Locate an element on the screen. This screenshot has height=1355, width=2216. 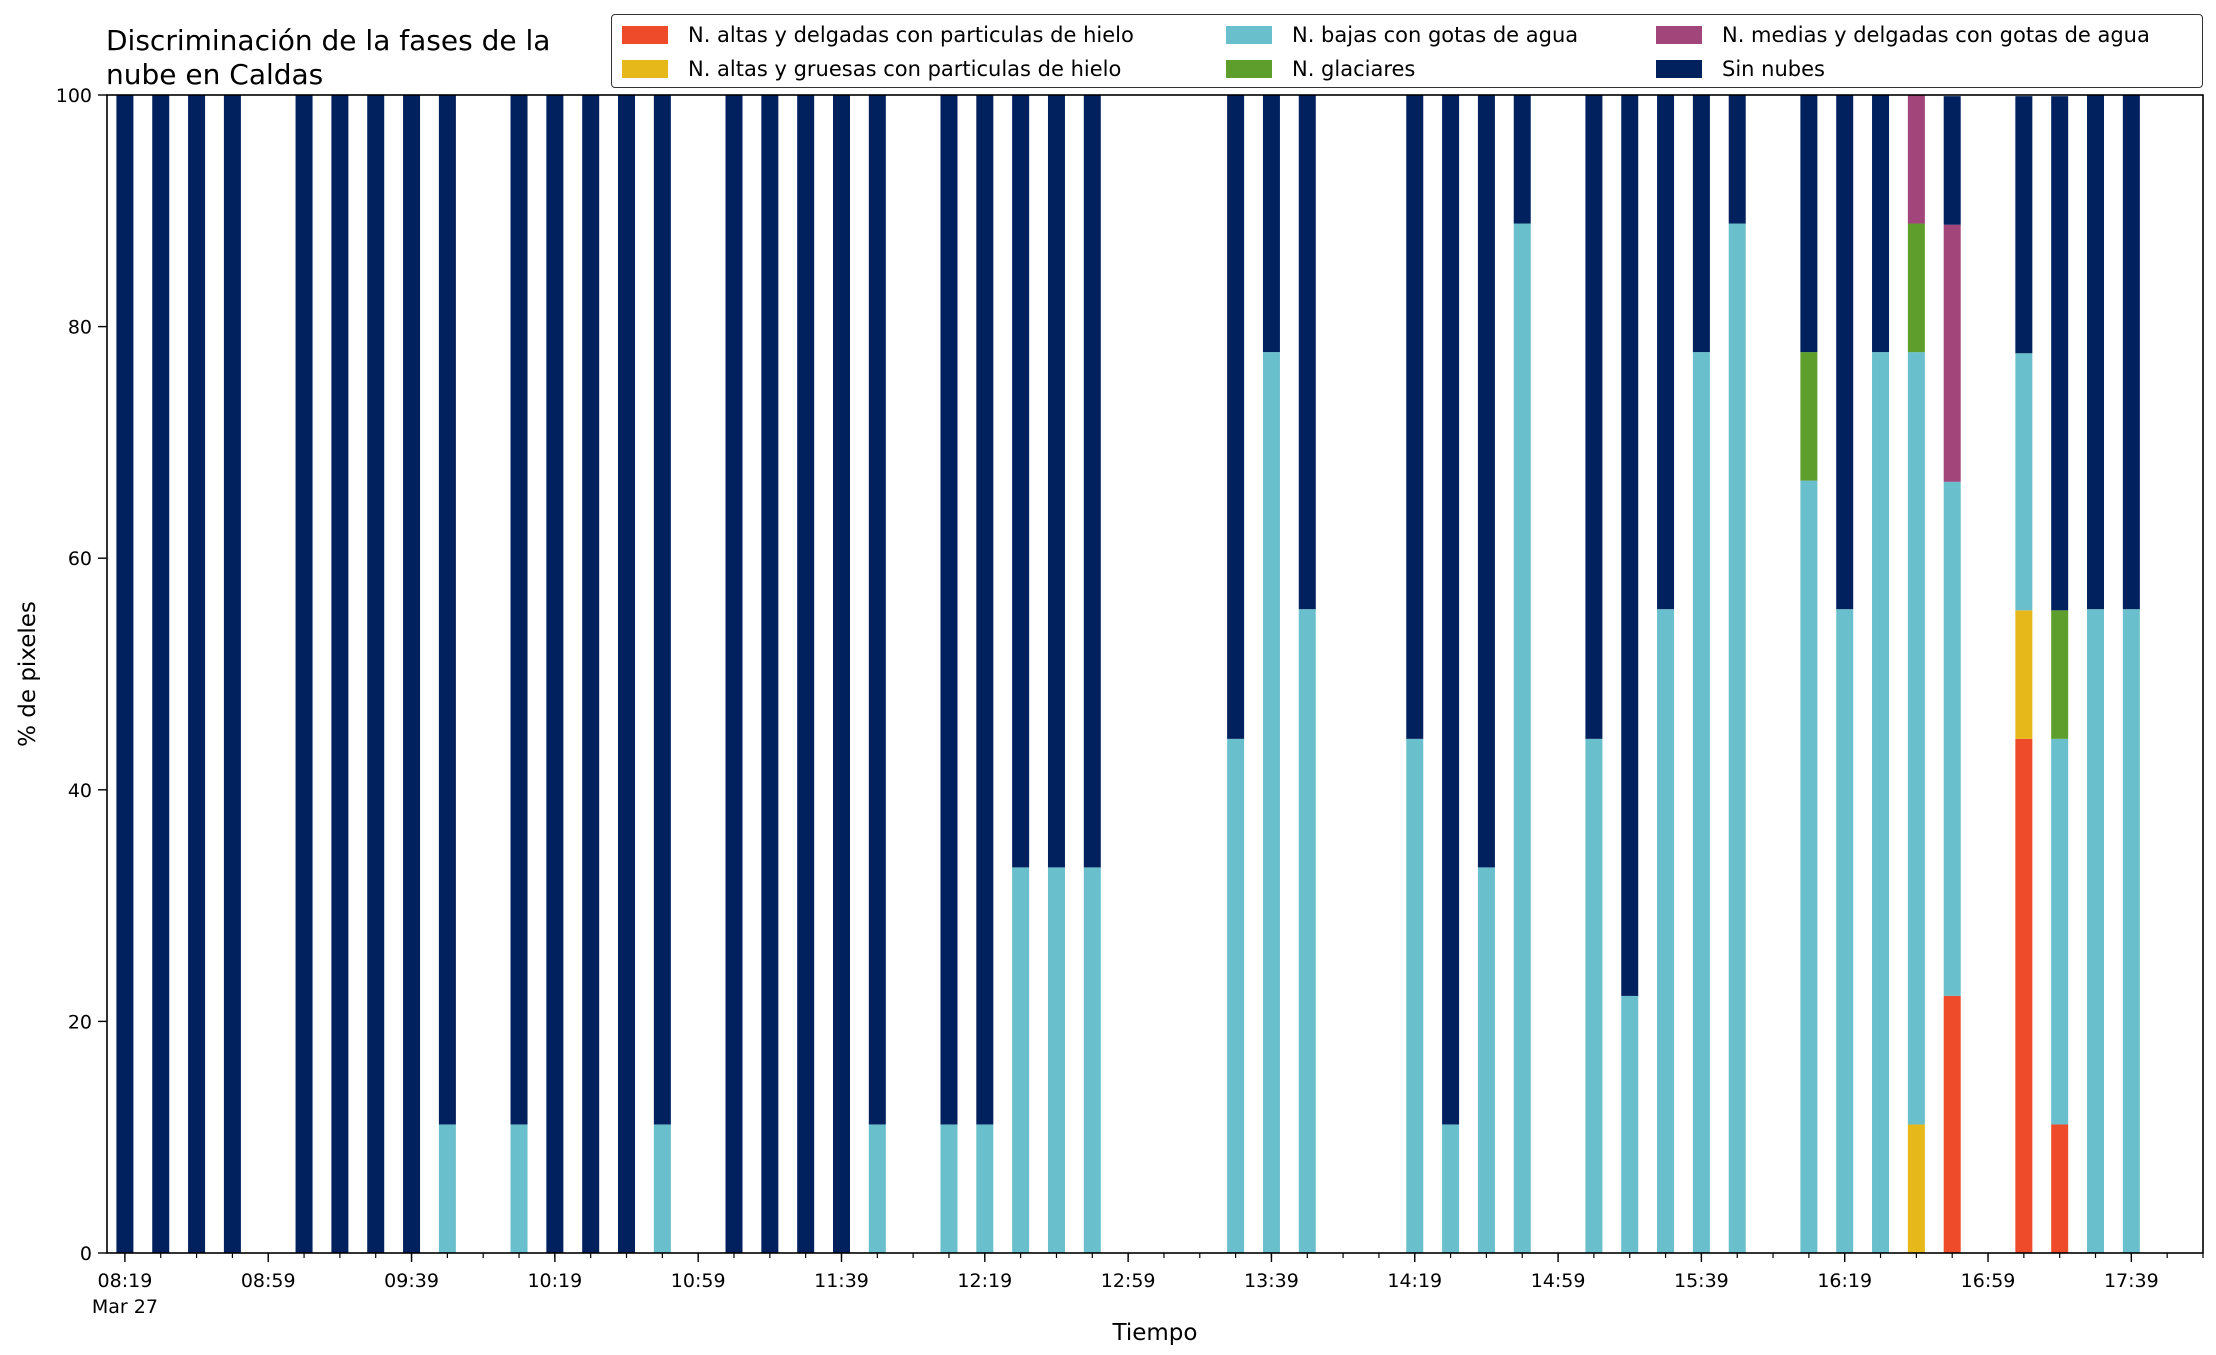
y-tick-label: 100 is located at coordinates (74, 96).